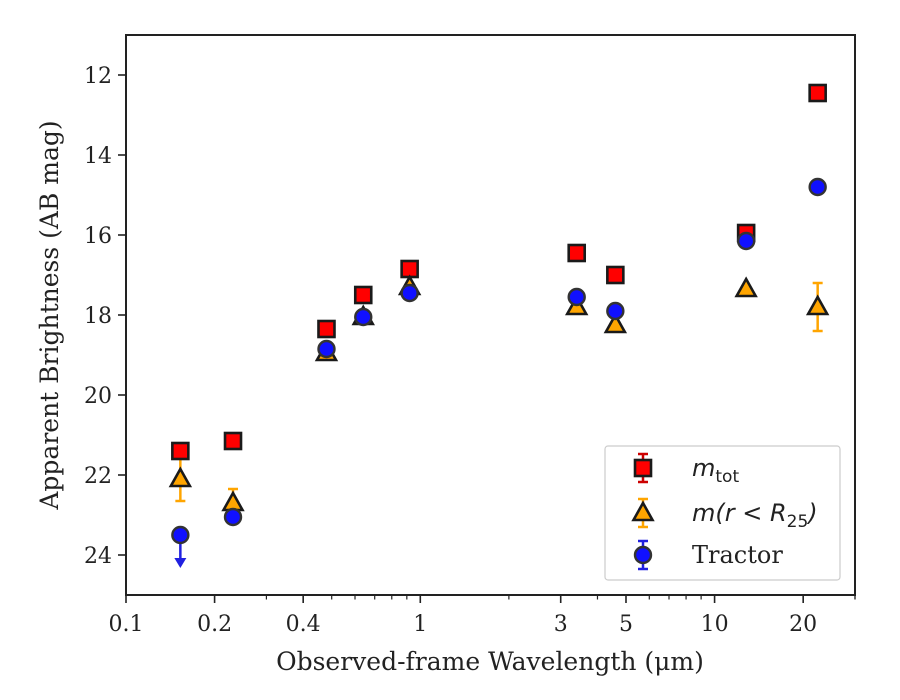 Image resolution: width=900 pixels, height=700 pixels. Describe the element at coordinates (98, 556) in the screenshot. I see `y-tick-label: 24` at that location.